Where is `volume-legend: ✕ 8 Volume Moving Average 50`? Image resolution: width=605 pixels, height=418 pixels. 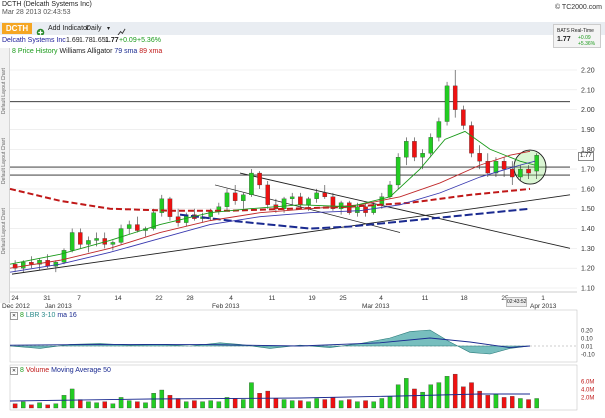 volume-legend: ✕ 8 Volume Moving Average 50 is located at coordinates (60, 370).